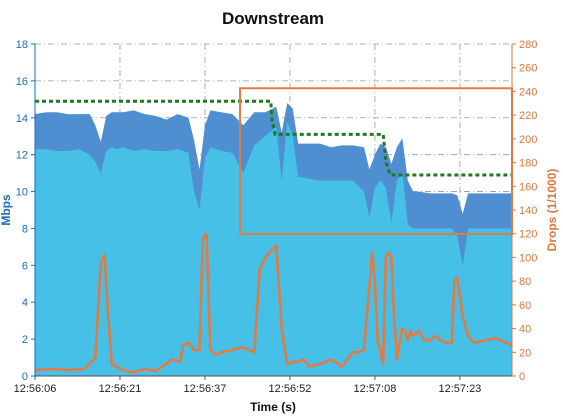 The height and width of the screenshot is (417, 563). What do you see at coordinates (25, 229) in the screenshot?
I see `y-left-tick-label: 8` at bounding box center [25, 229].